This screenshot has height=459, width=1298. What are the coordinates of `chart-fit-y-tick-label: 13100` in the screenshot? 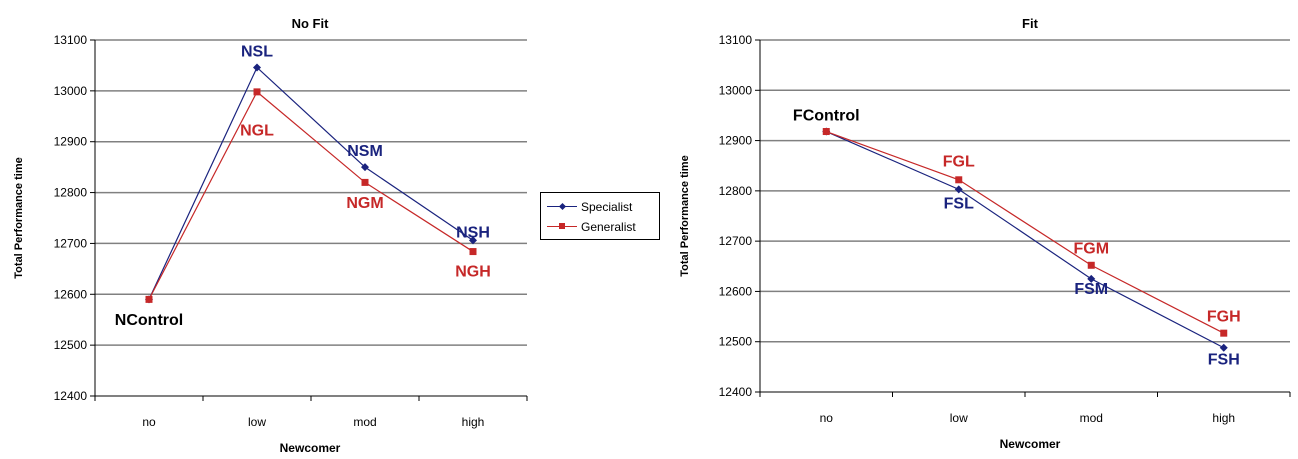 It's located at (736, 40).